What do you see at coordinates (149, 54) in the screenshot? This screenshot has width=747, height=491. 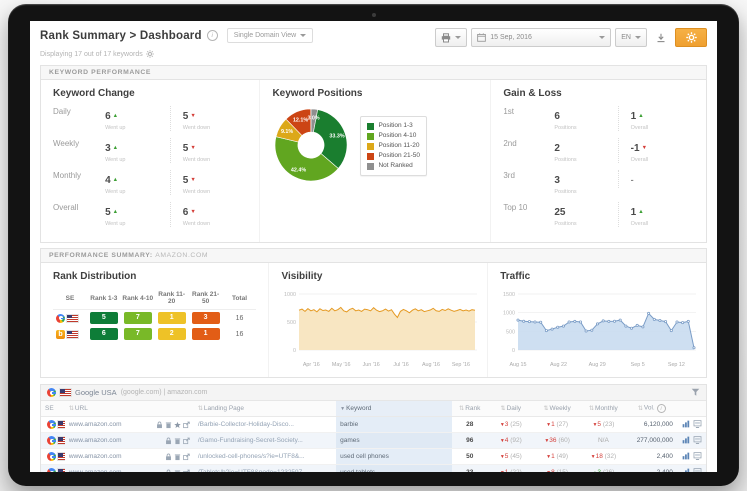 I see `gear-icon` at bounding box center [149, 54].